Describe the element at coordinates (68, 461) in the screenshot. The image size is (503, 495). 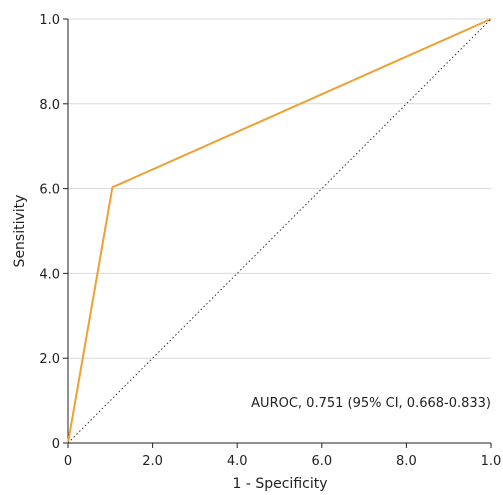
I see `x-tick-label-0: 0` at that location.